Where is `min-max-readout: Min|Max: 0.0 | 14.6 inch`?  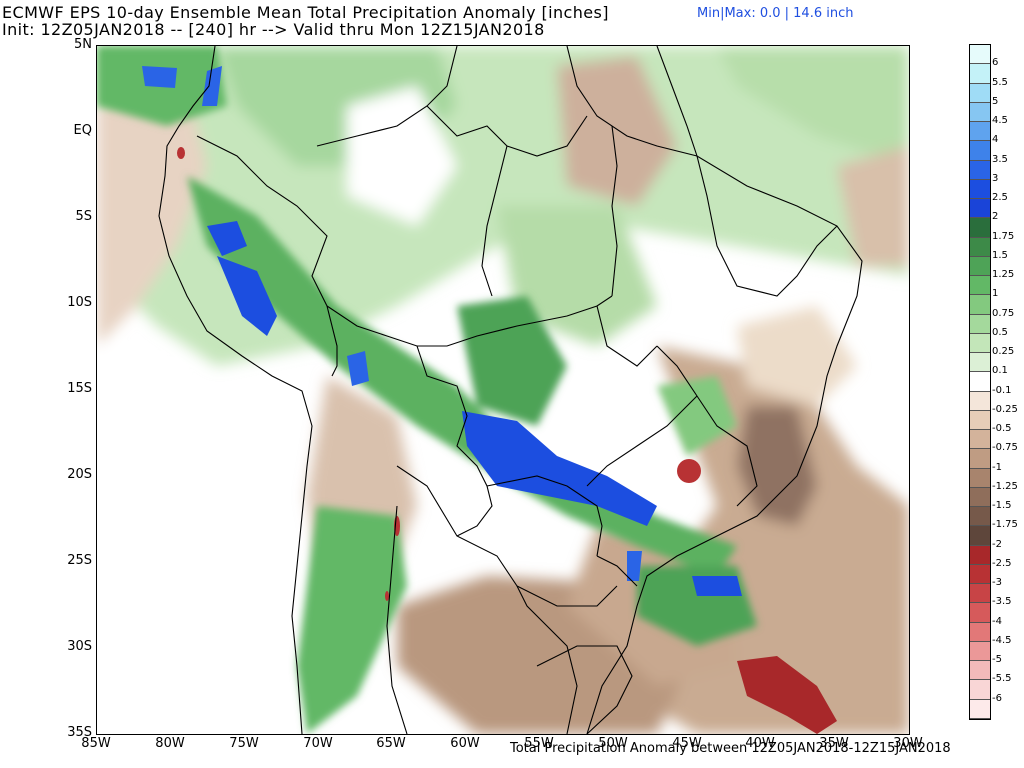 min-max-readout: Min|Max: 0.0 | 14.6 inch is located at coordinates (775, 13).